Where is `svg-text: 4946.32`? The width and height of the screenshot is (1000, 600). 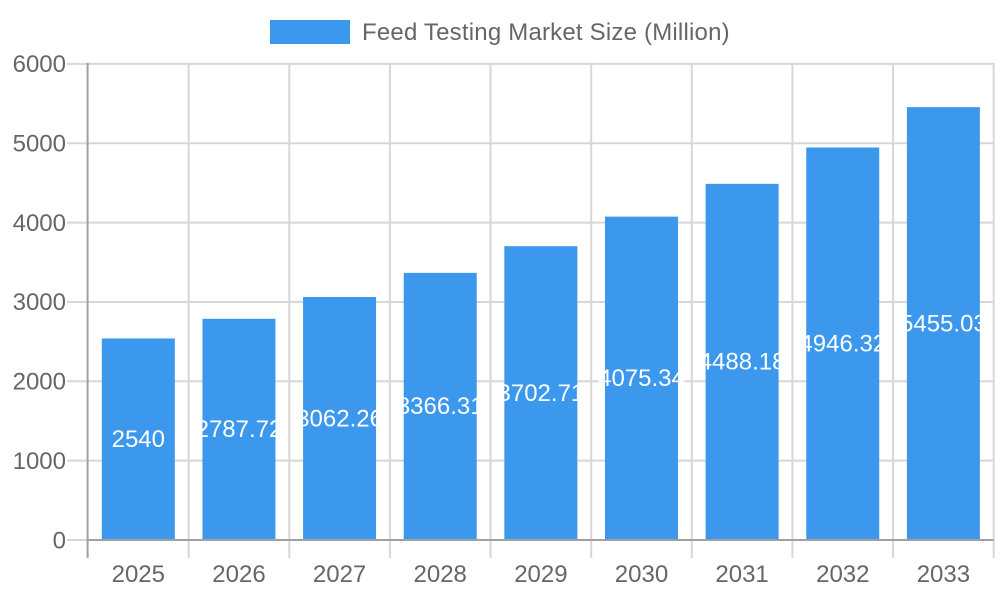 svg-text: 4946.32 is located at coordinates (842, 344).